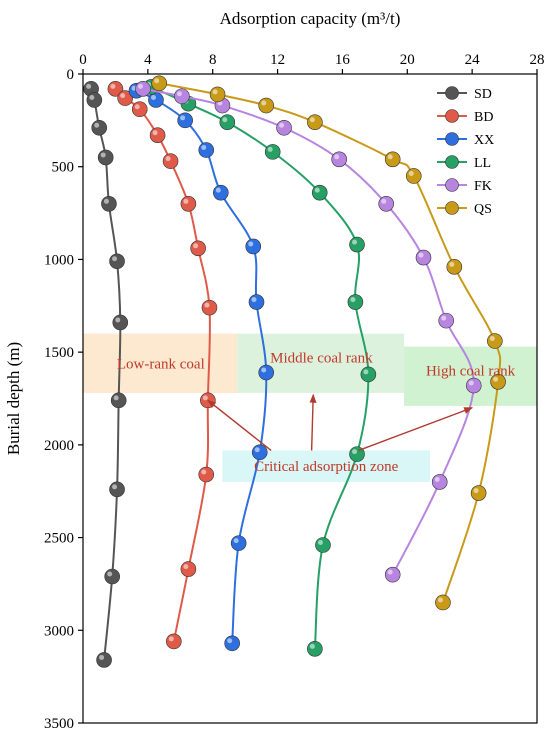 The height and width of the screenshot is (742, 550). Describe the element at coordinates (465, 151) in the screenshot. I see `legend: SD BD XX LL FK QS` at that location.